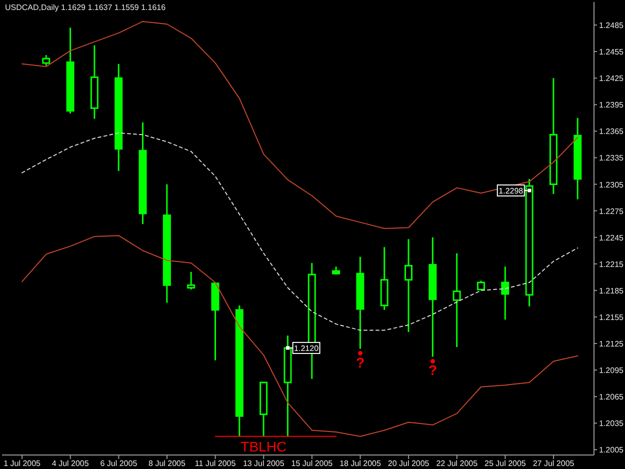 The height and width of the screenshot is (469, 625). What do you see at coordinates (457, 463) in the screenshot?
I see `x-tick-label: 22 Jul 2005` at bounding box center [457, 463].